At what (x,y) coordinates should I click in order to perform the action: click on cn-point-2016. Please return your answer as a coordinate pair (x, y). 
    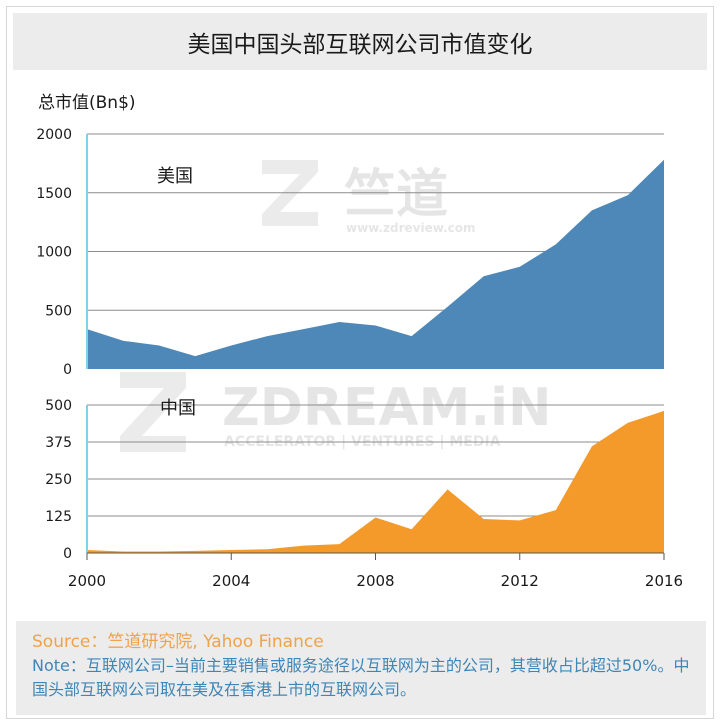
    Looking at the image, I should click on (664, 411).